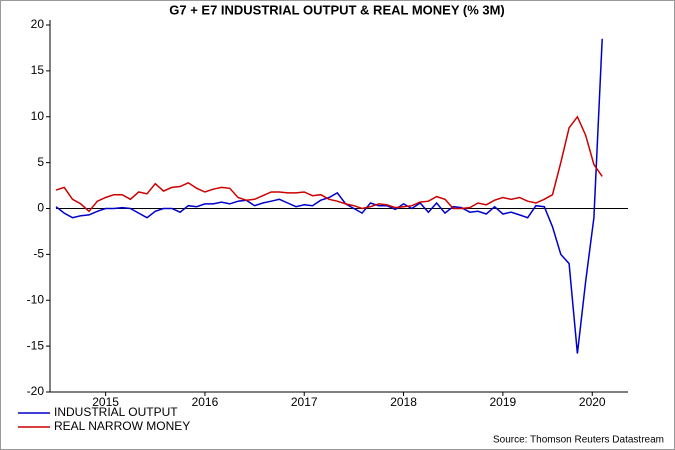 The image size is (675, 450). Describe the element at coordinates (38, 254) in the screenshot. I see `y-tick-label: -5` at that location.